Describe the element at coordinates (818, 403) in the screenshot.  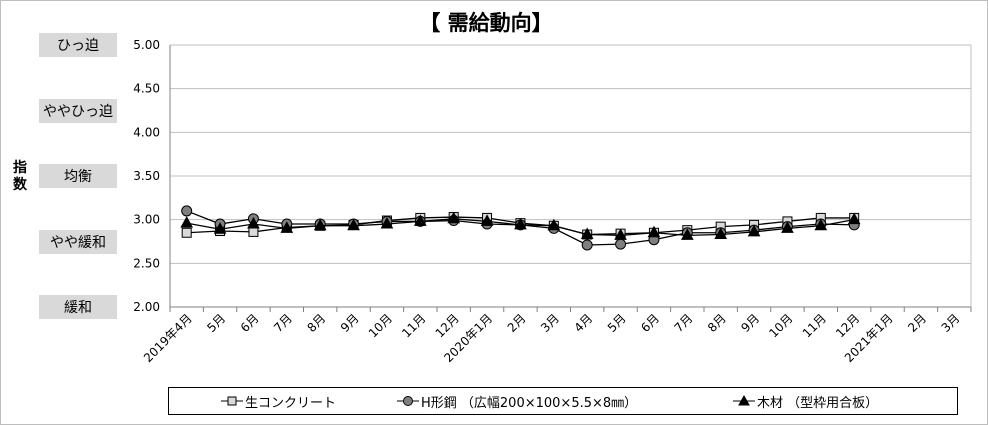
I see `legend-label-timber: 木材 （型枠用合板）` at that location.